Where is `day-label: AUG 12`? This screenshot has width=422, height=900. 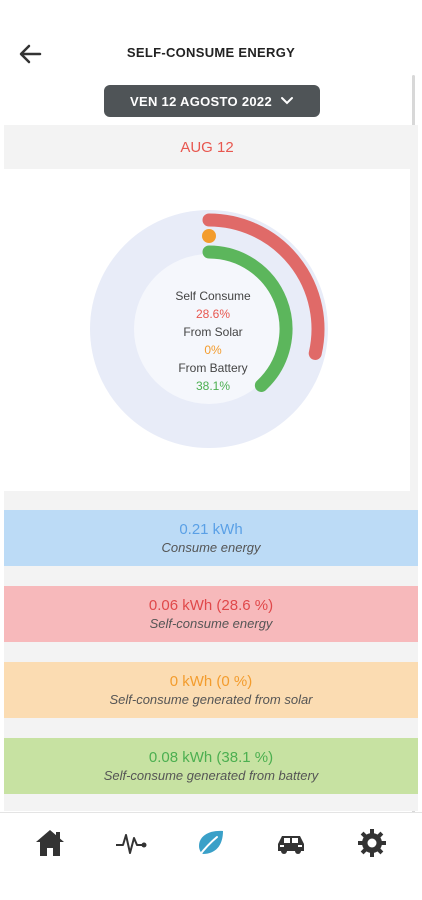
day-label: AUG 12 is located at coordinates (207, 147).